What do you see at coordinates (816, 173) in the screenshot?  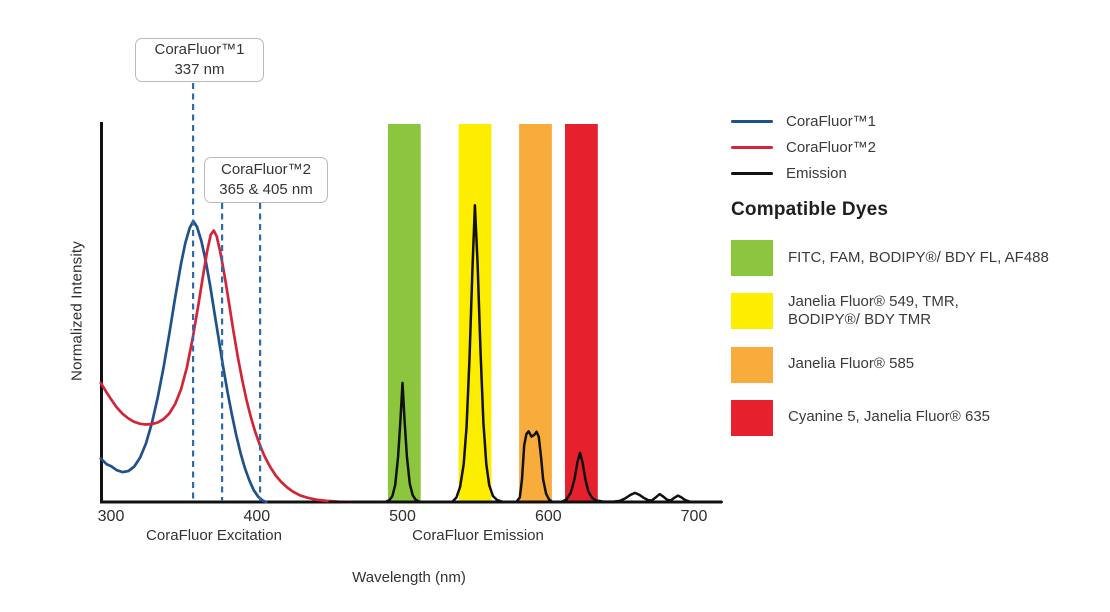 I see `legend-label: Emission` at bounding box center [816, 173].